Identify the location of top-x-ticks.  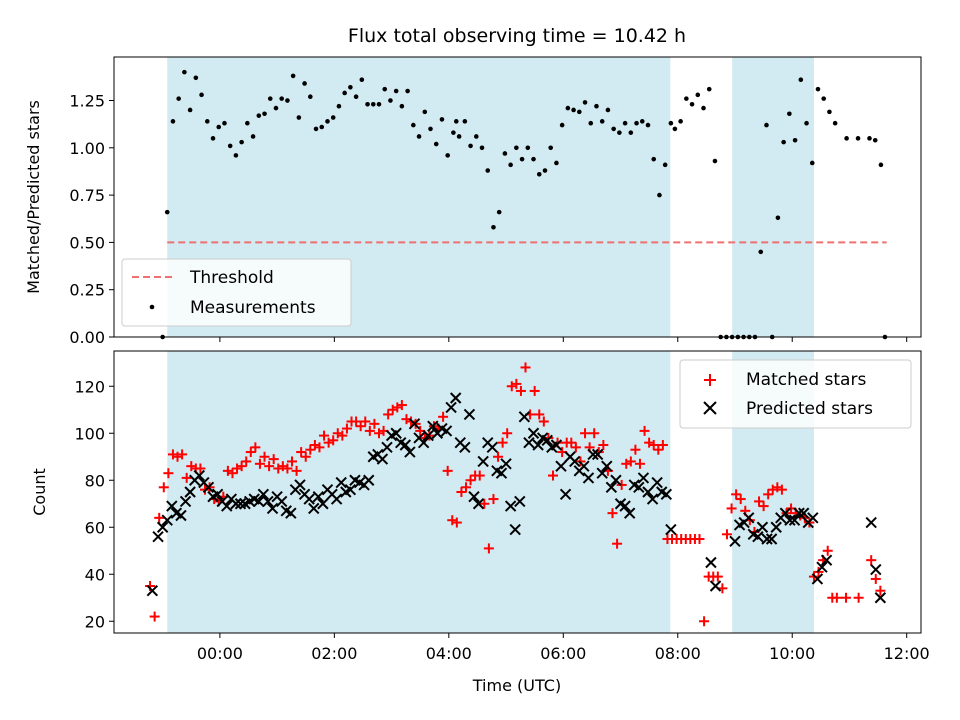
(563, 339).